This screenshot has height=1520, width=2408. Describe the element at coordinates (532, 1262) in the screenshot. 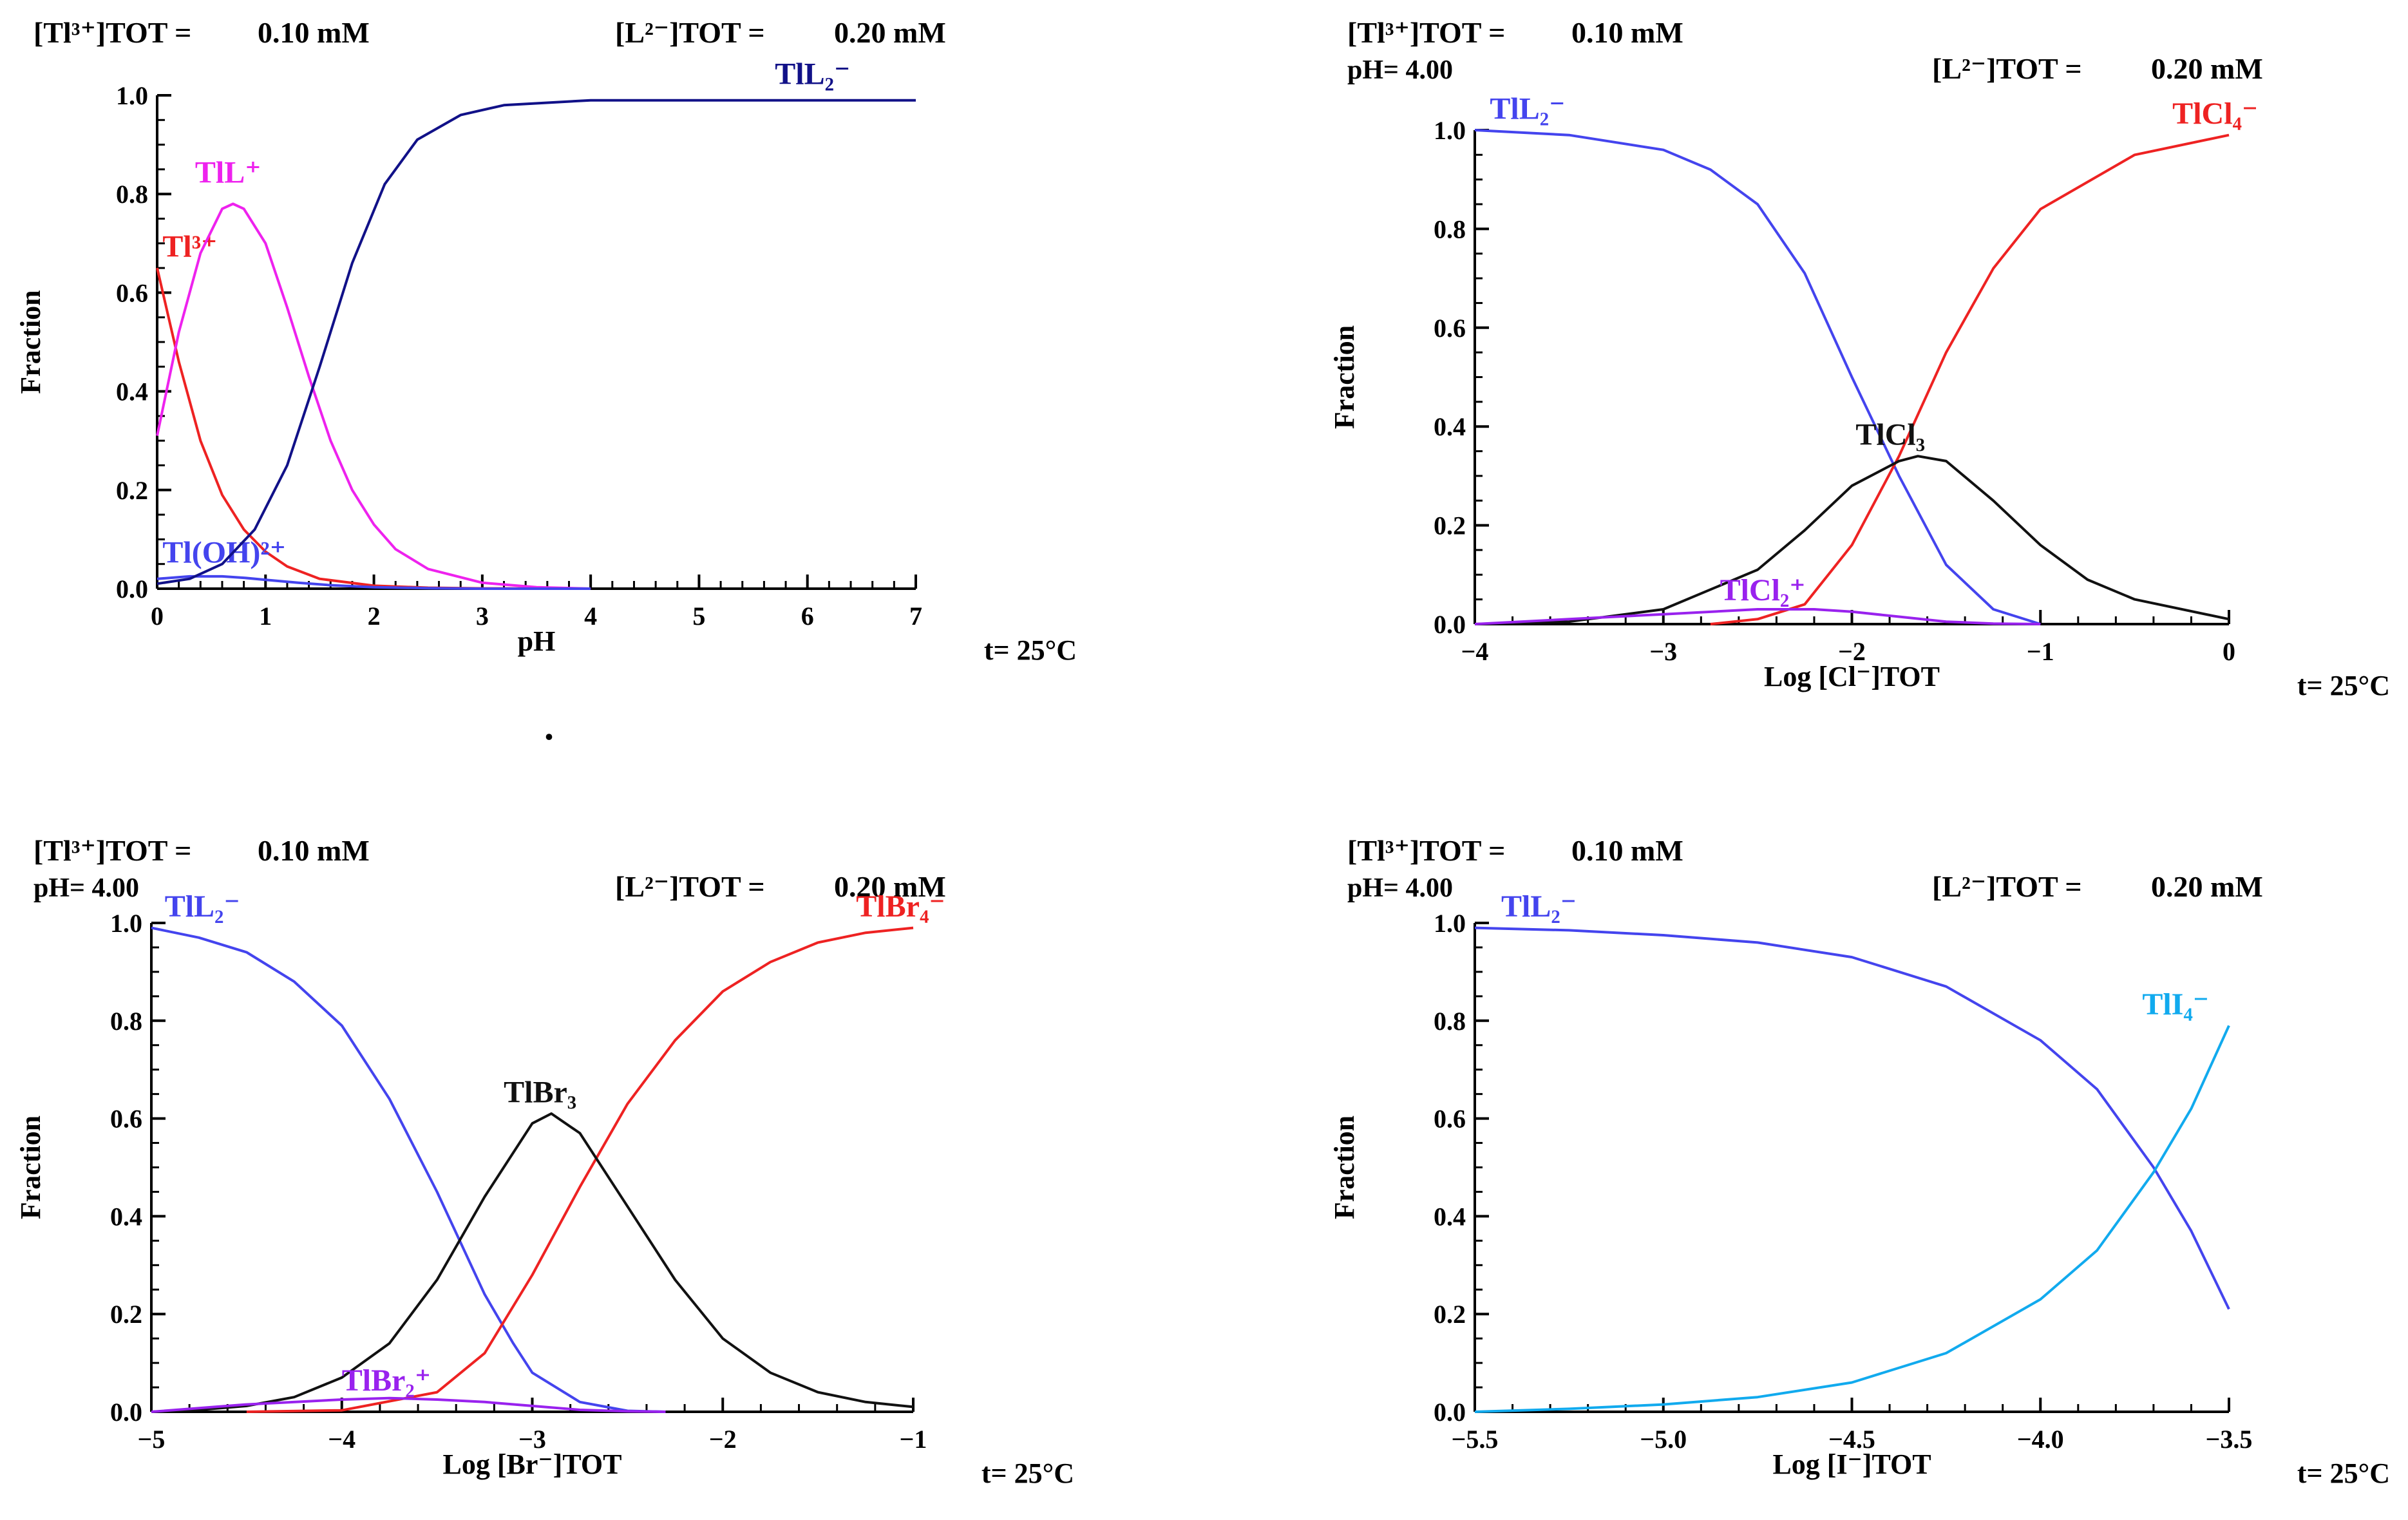

I see `series-line-TlBr3` at that location.